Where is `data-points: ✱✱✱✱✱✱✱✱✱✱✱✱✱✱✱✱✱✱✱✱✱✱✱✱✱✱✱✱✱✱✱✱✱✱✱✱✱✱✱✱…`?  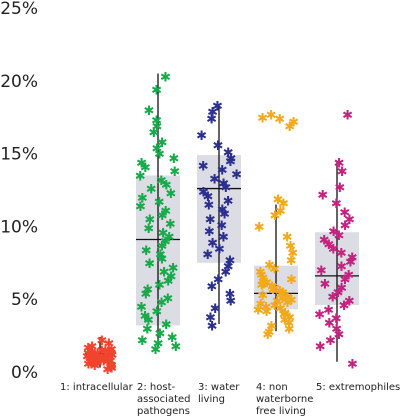
data-points: ✱✱✱✱✱✱✱✱✱✱✱✱✱✱✱✱✱✱✱✱✱✱✱✱✱✱✱✱✱✱✱✱✱✱✱✱✱✱✱✱… is located at coordinates (276, 225).